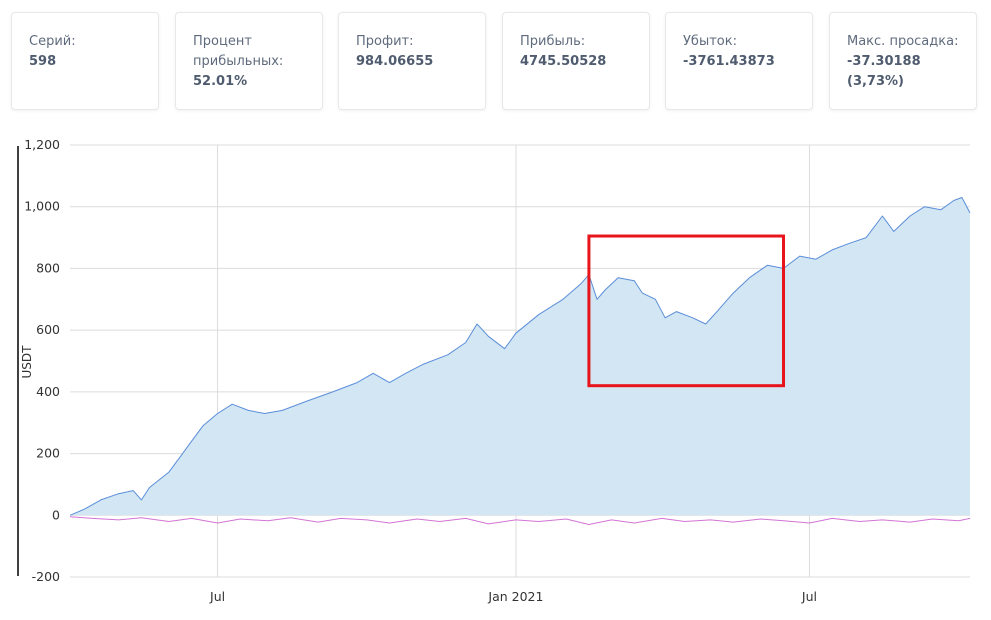  I want to click on y-tick-label: 1,200, so click(42, 144).